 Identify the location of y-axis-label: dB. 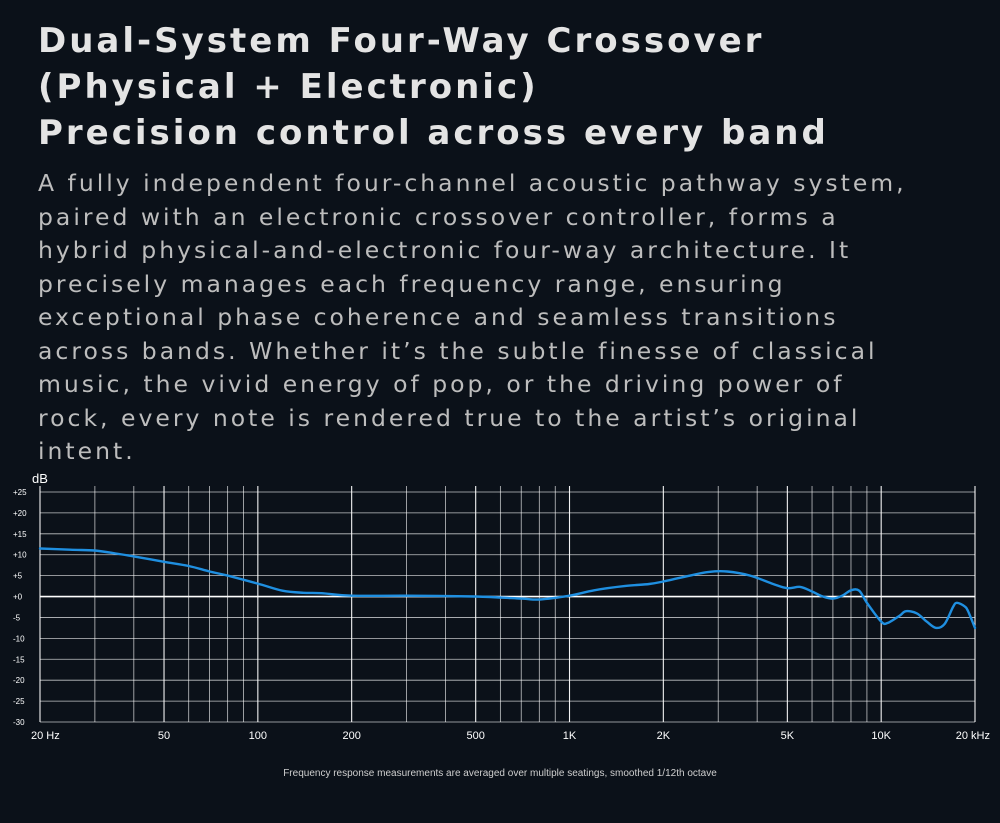
(40, 478).